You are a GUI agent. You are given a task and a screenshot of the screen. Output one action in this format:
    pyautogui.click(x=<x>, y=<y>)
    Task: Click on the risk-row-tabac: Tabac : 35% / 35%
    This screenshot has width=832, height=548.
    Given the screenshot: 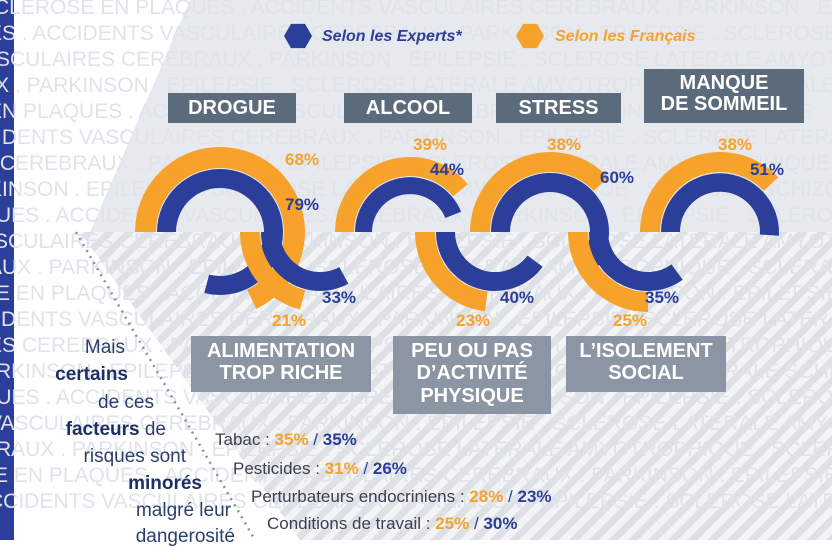 What is the action you would take?
    pyautogui.click(x=286, y=439)
    